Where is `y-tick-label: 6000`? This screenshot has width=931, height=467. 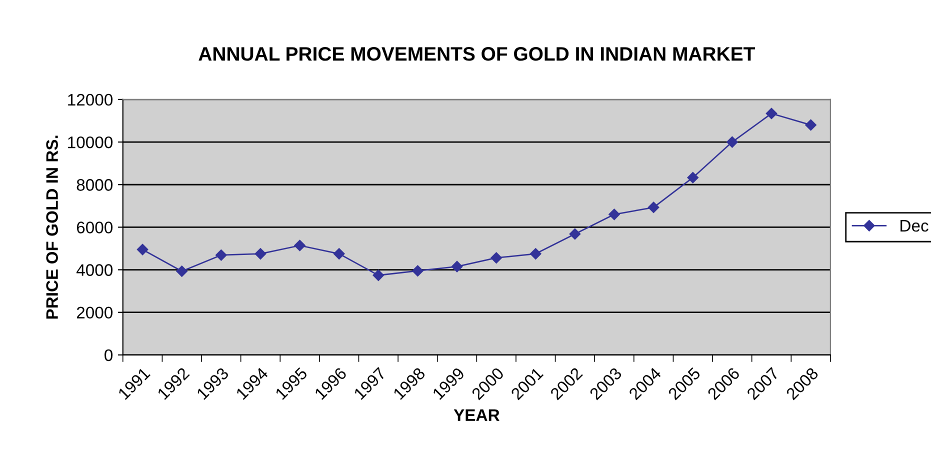
y-tick-label: 6000 is located at coordinates (94, 228).